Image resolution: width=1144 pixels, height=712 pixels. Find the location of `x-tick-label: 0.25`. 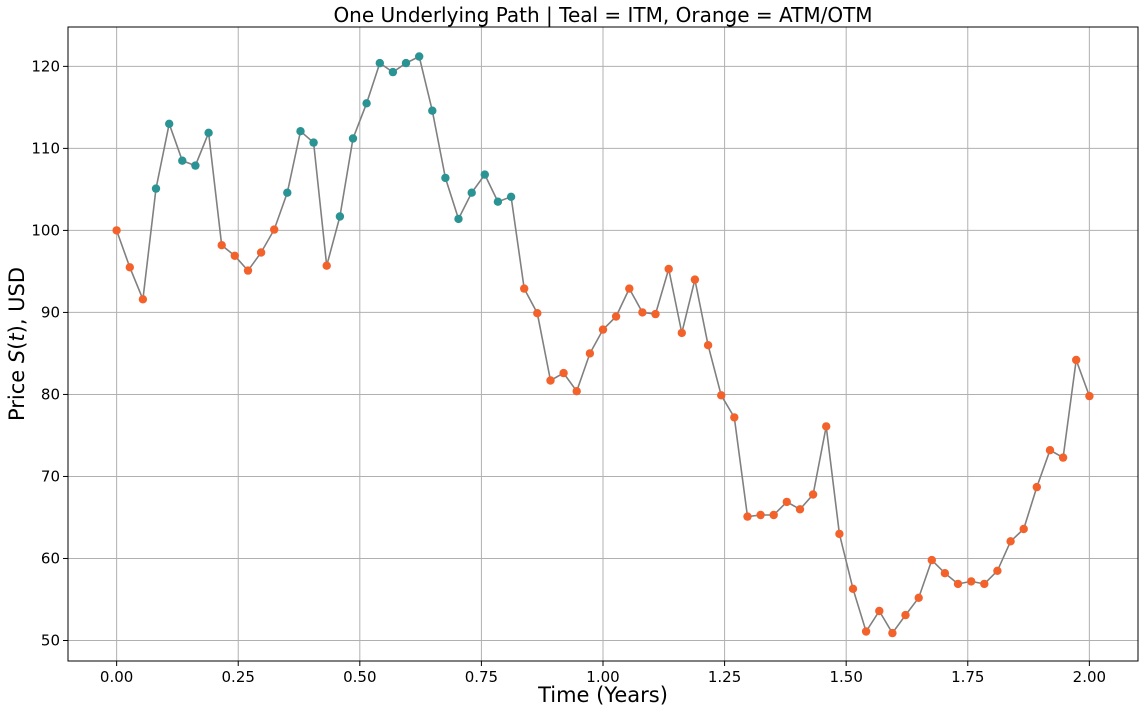

x-tick-label: 0.25 is located at coordinates (238, 677).